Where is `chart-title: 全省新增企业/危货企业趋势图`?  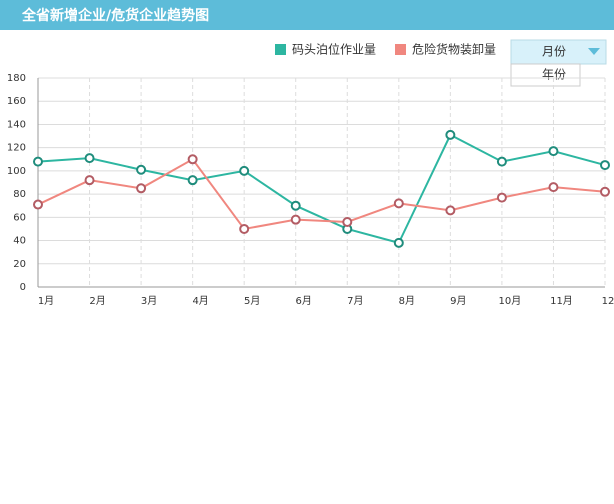 chart-title: 全省新增企业/危货企业趋势图 is located at coordinates (115, 15).